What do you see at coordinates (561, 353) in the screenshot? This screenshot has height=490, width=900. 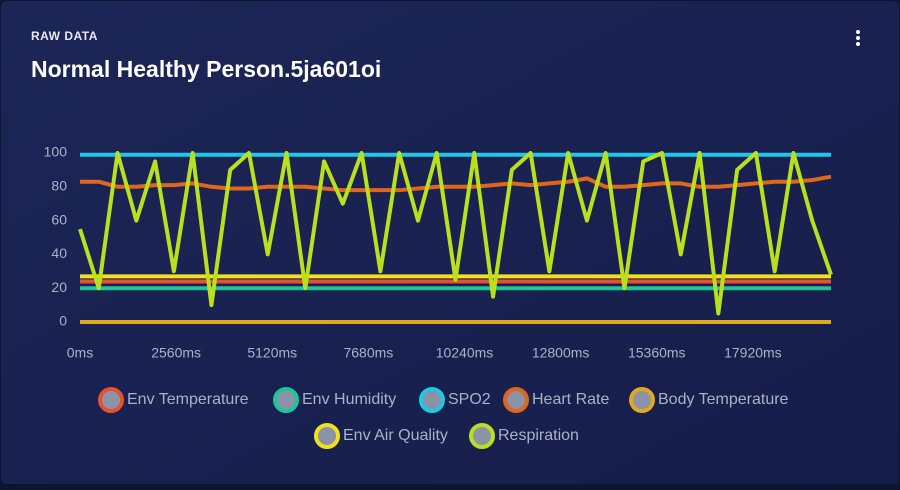 I see `x-tick-label: 12800ms` at bounding box center [561, 353].